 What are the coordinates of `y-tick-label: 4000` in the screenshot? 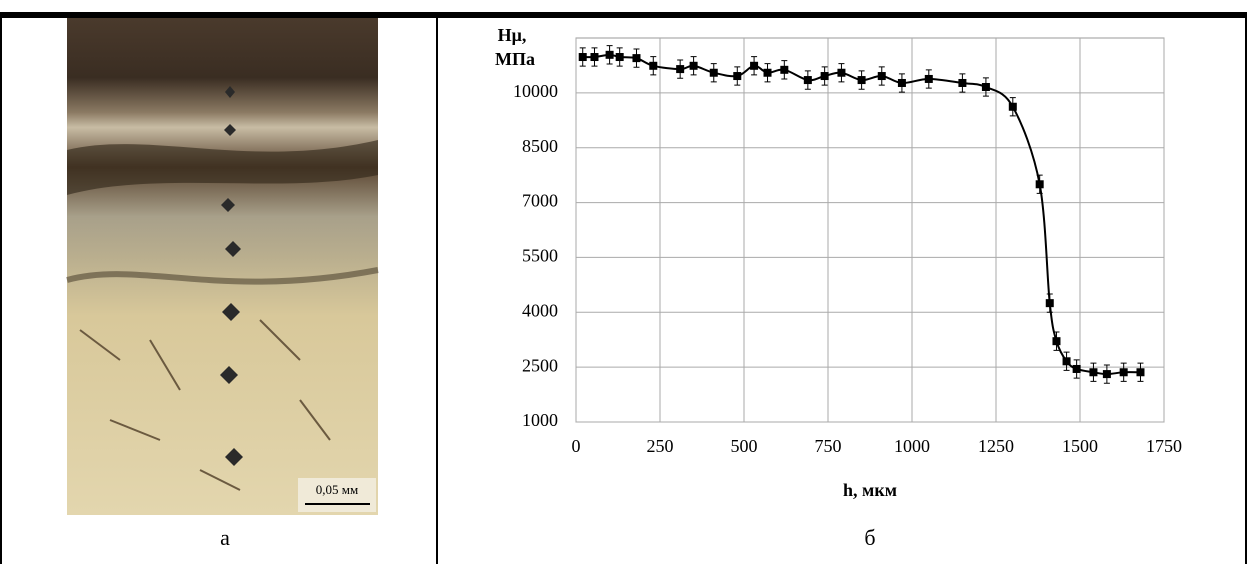 It's located at (540, 310).